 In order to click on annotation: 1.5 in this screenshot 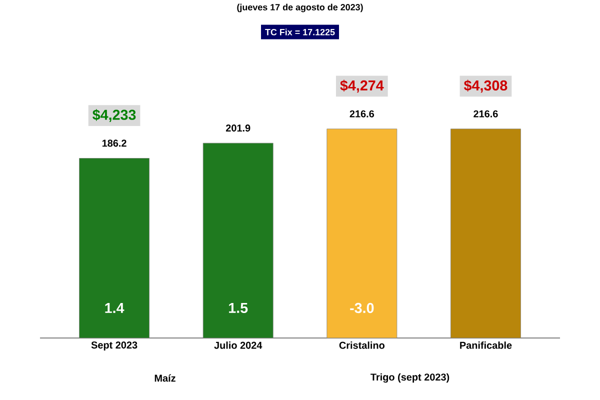, I will do `click(238, 308)`.